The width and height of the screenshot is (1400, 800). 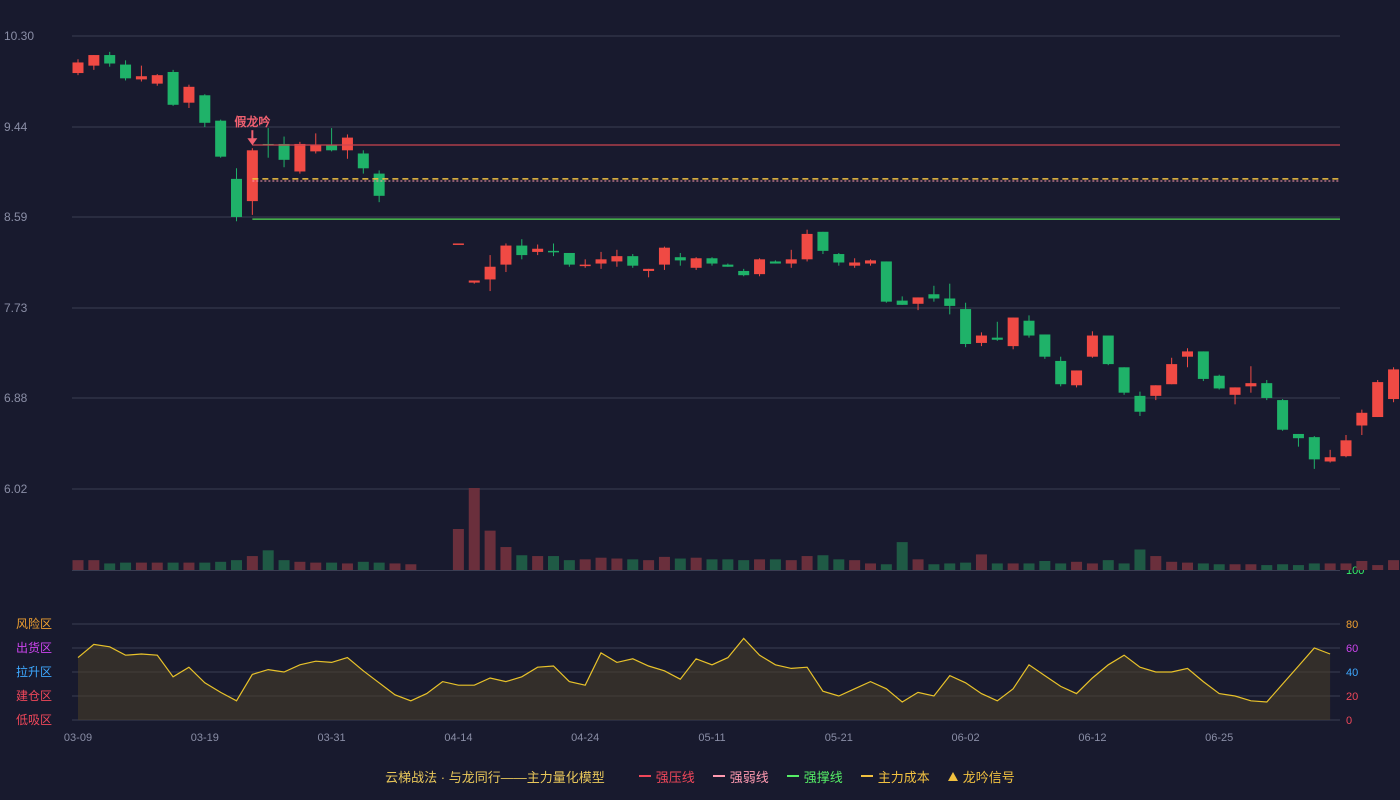 What do you see at coordinates (666, 776) in the screenshot?
I see `legend-item-pressure: 强压线` at bounding box center [666, 776].